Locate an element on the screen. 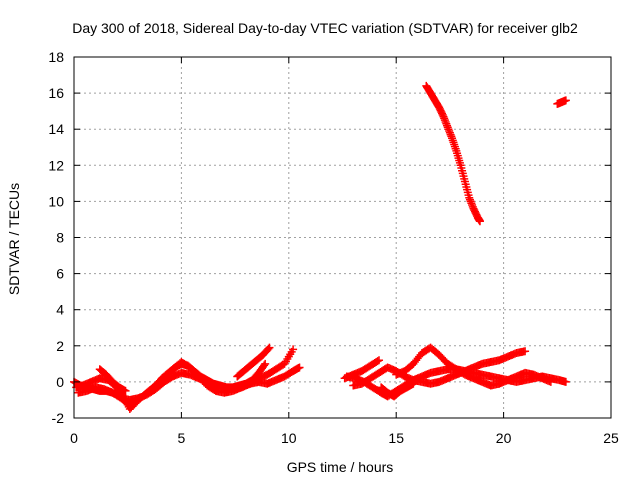  y-tick-label: 8 is located at coordinates (60, 238).